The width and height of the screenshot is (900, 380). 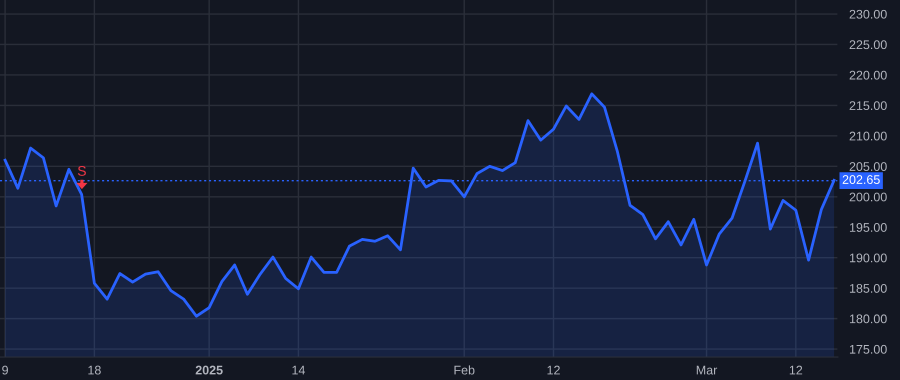 I want to click on x-tick-label: Mar, so click(x=707, y=370).